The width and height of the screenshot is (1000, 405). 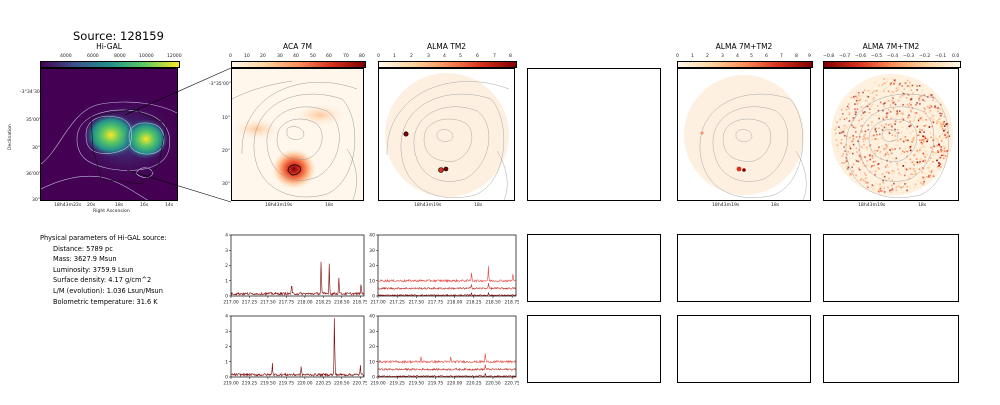 I want to click on param-tbol: Bolometric temperature: 31.6 K, so click(x=105, y=301).